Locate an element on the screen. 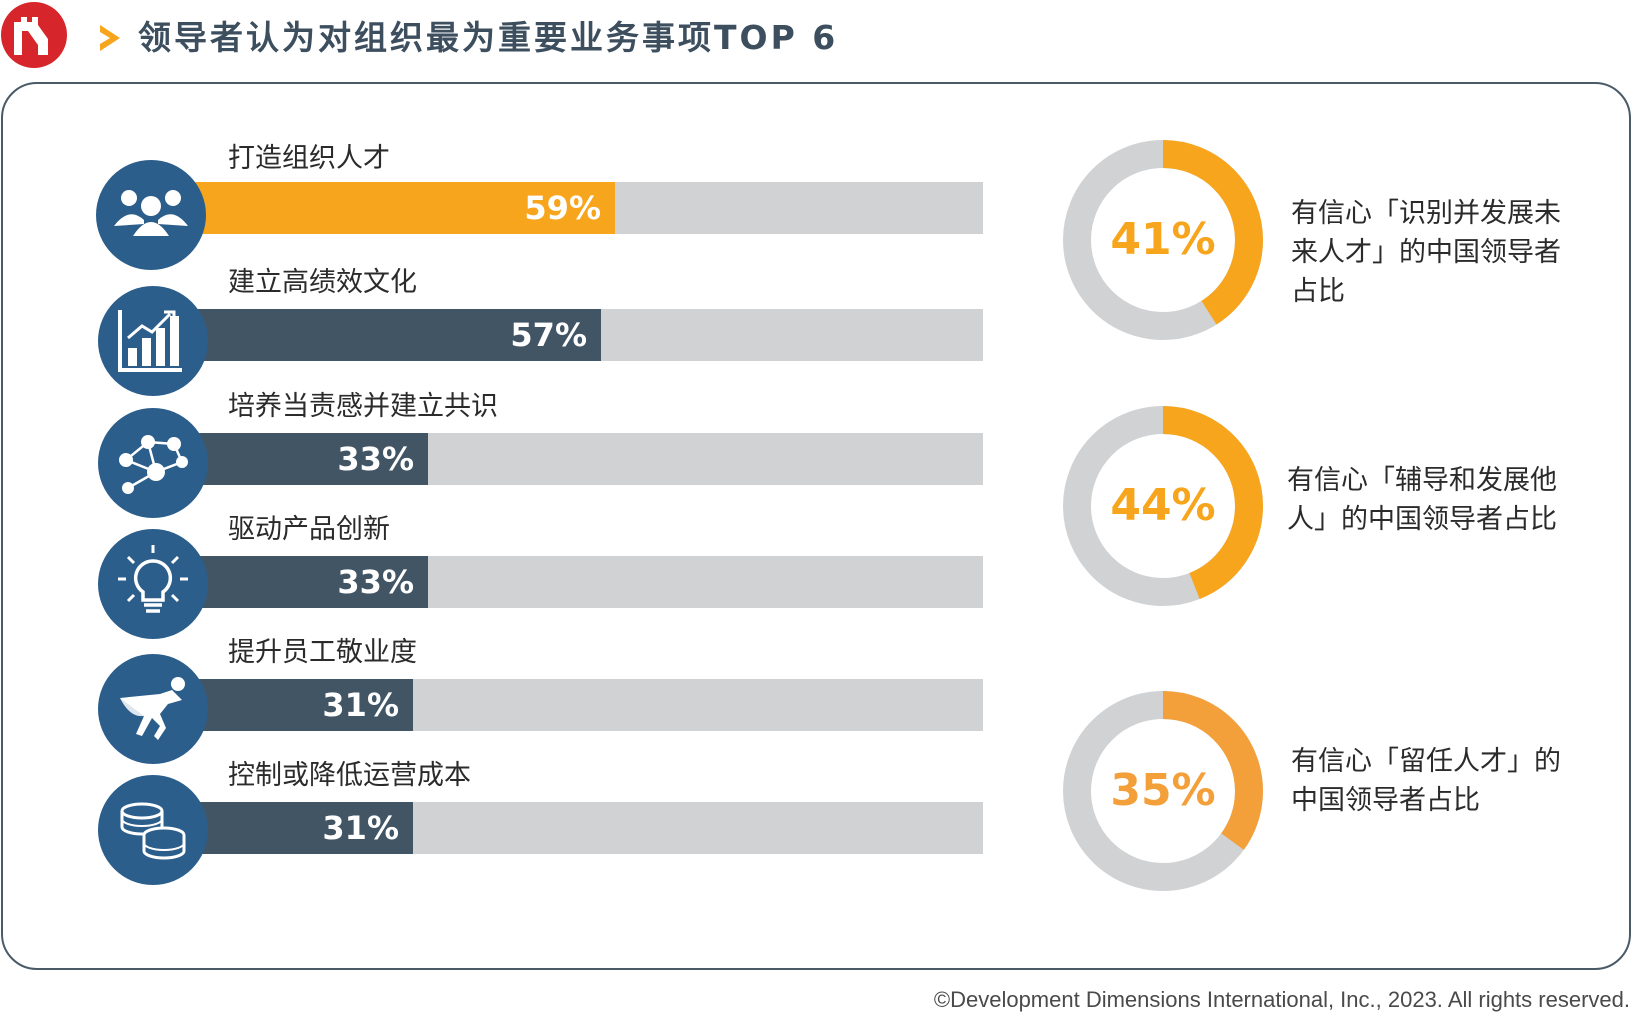 The image size is (1636, 1015). bar-row: 培养当责感并建立共识 33% is located at coordinates (500, 454).